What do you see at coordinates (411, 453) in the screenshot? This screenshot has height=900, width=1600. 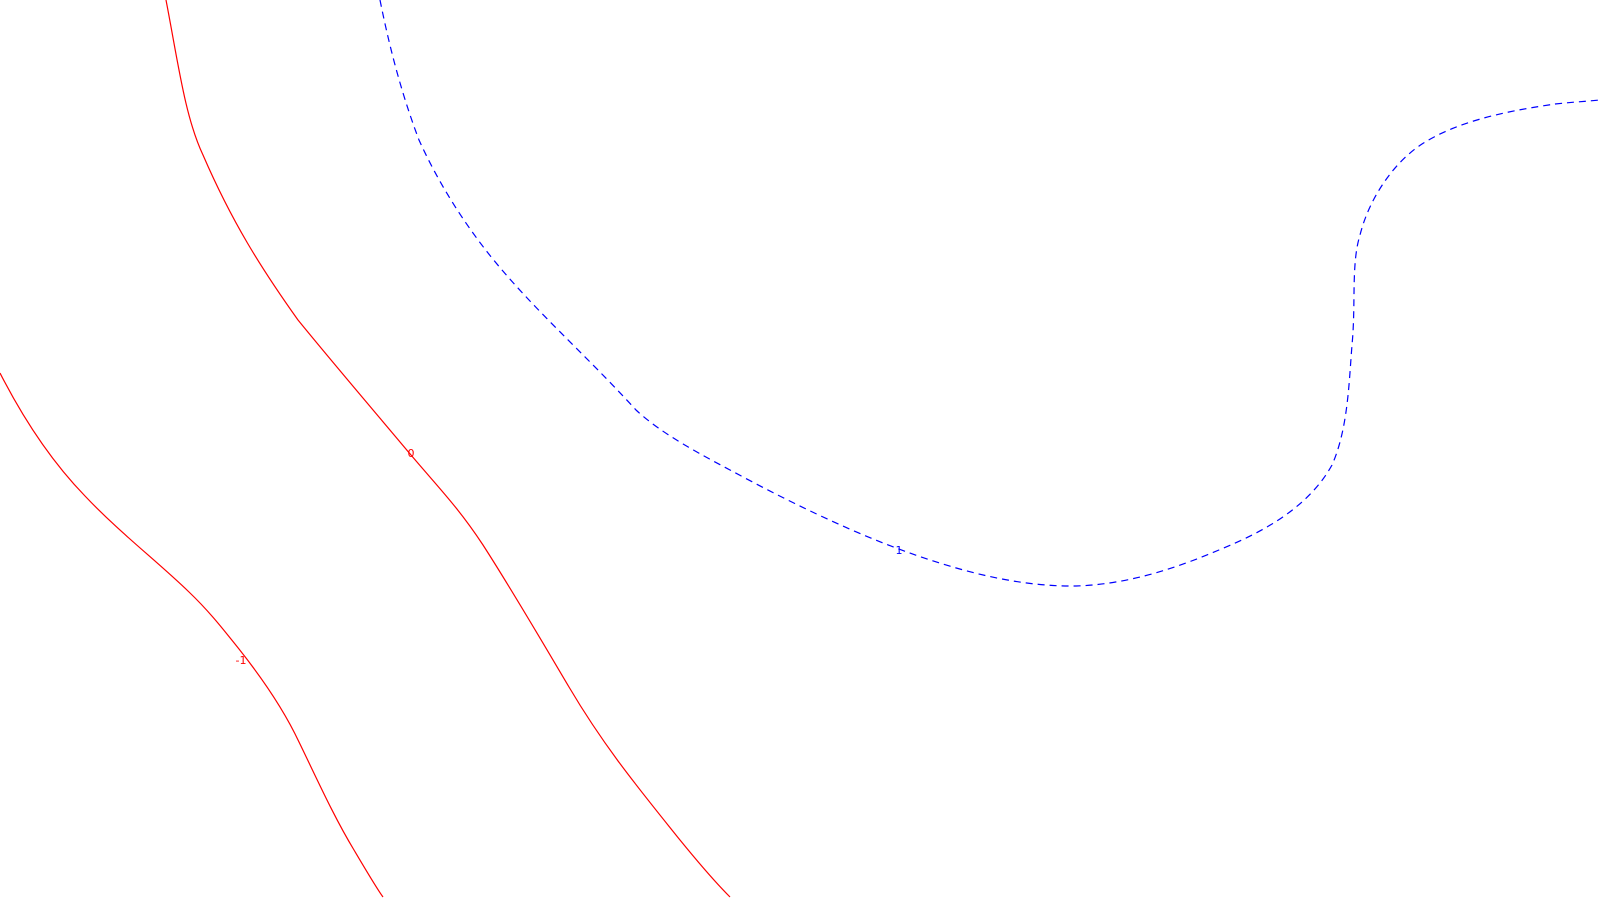 I see `contour-label-0: 0` at bounding box center [411, 453].